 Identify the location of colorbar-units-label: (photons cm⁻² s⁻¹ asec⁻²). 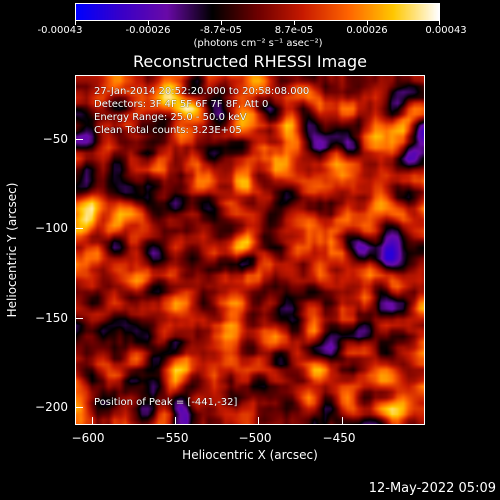
(258, 43).